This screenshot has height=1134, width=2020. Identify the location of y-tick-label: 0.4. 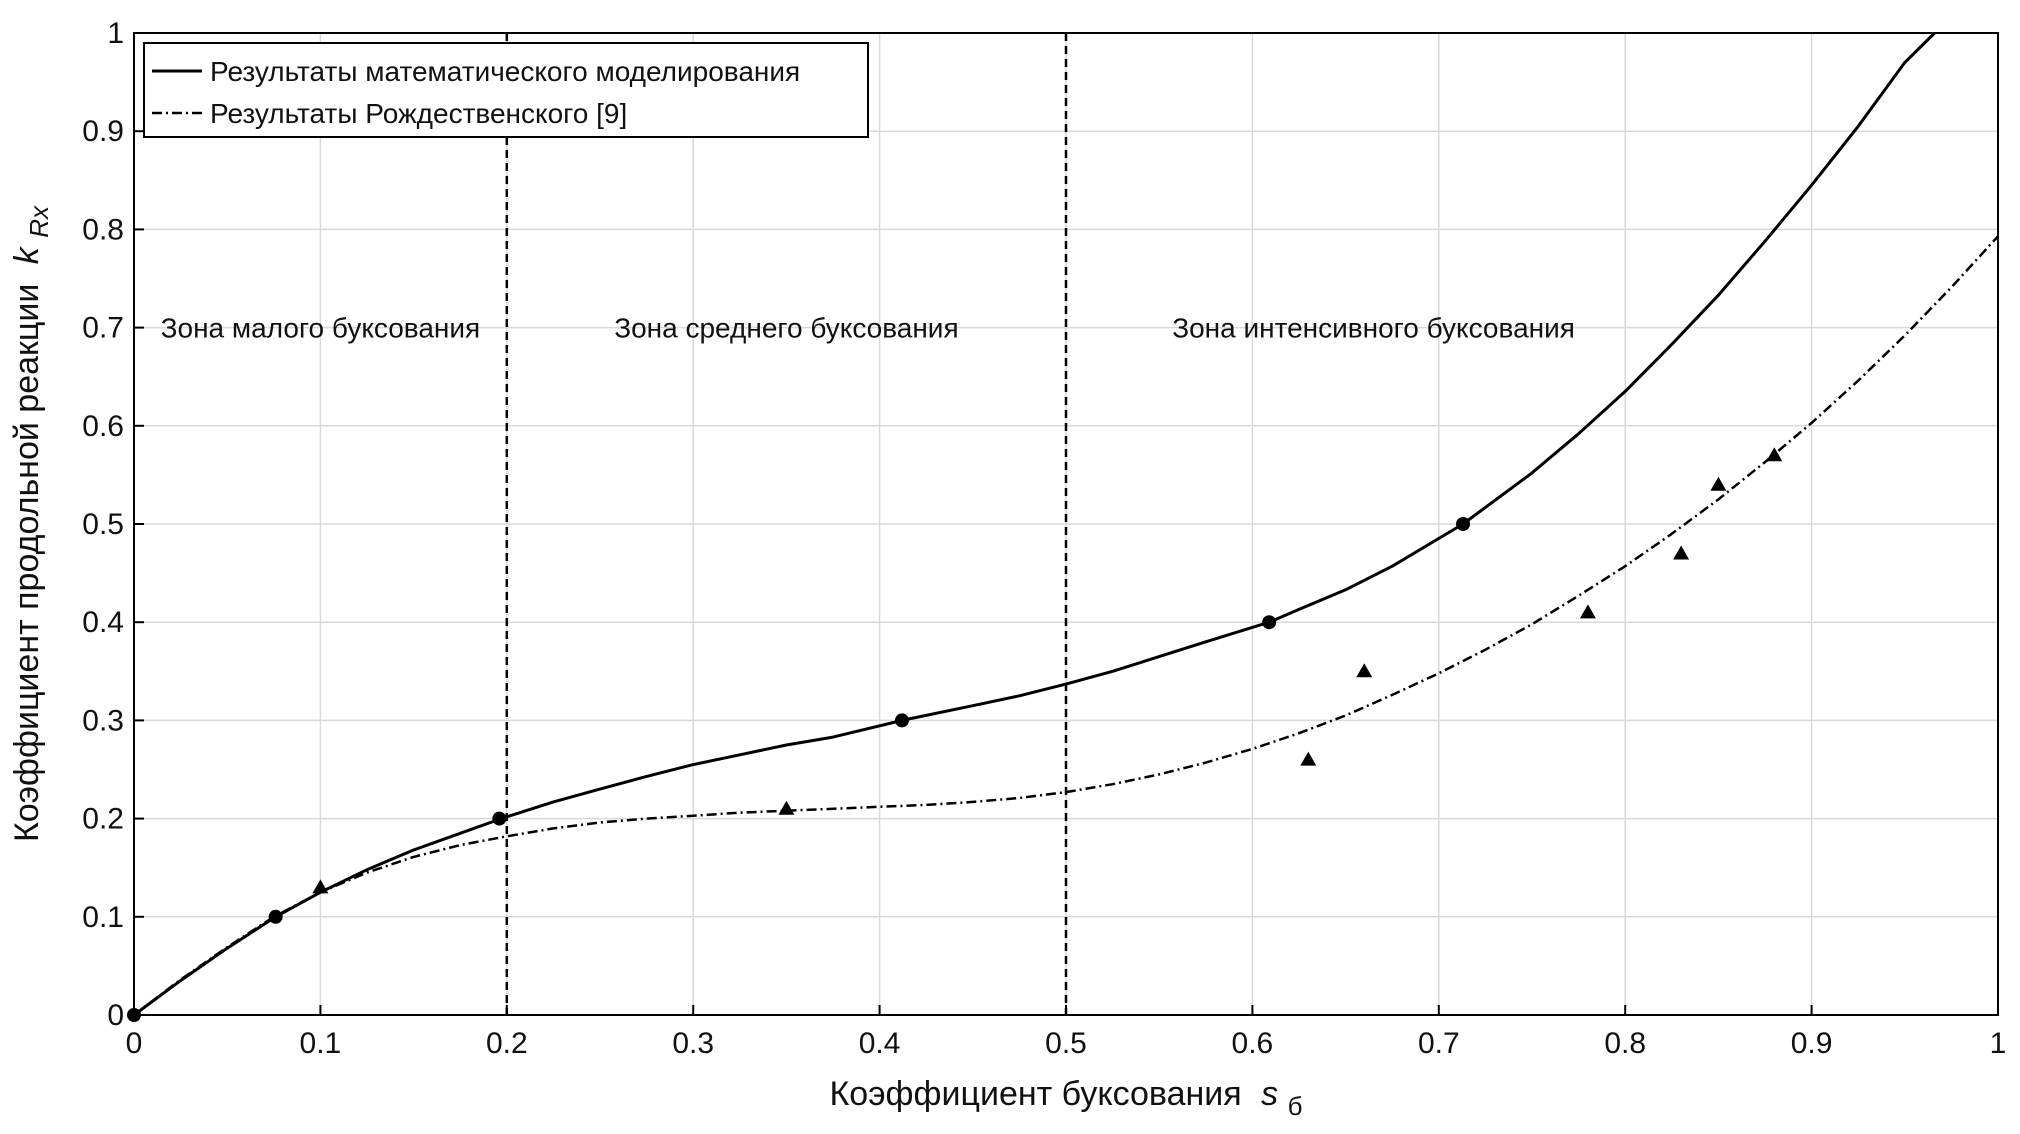
(103, 622).